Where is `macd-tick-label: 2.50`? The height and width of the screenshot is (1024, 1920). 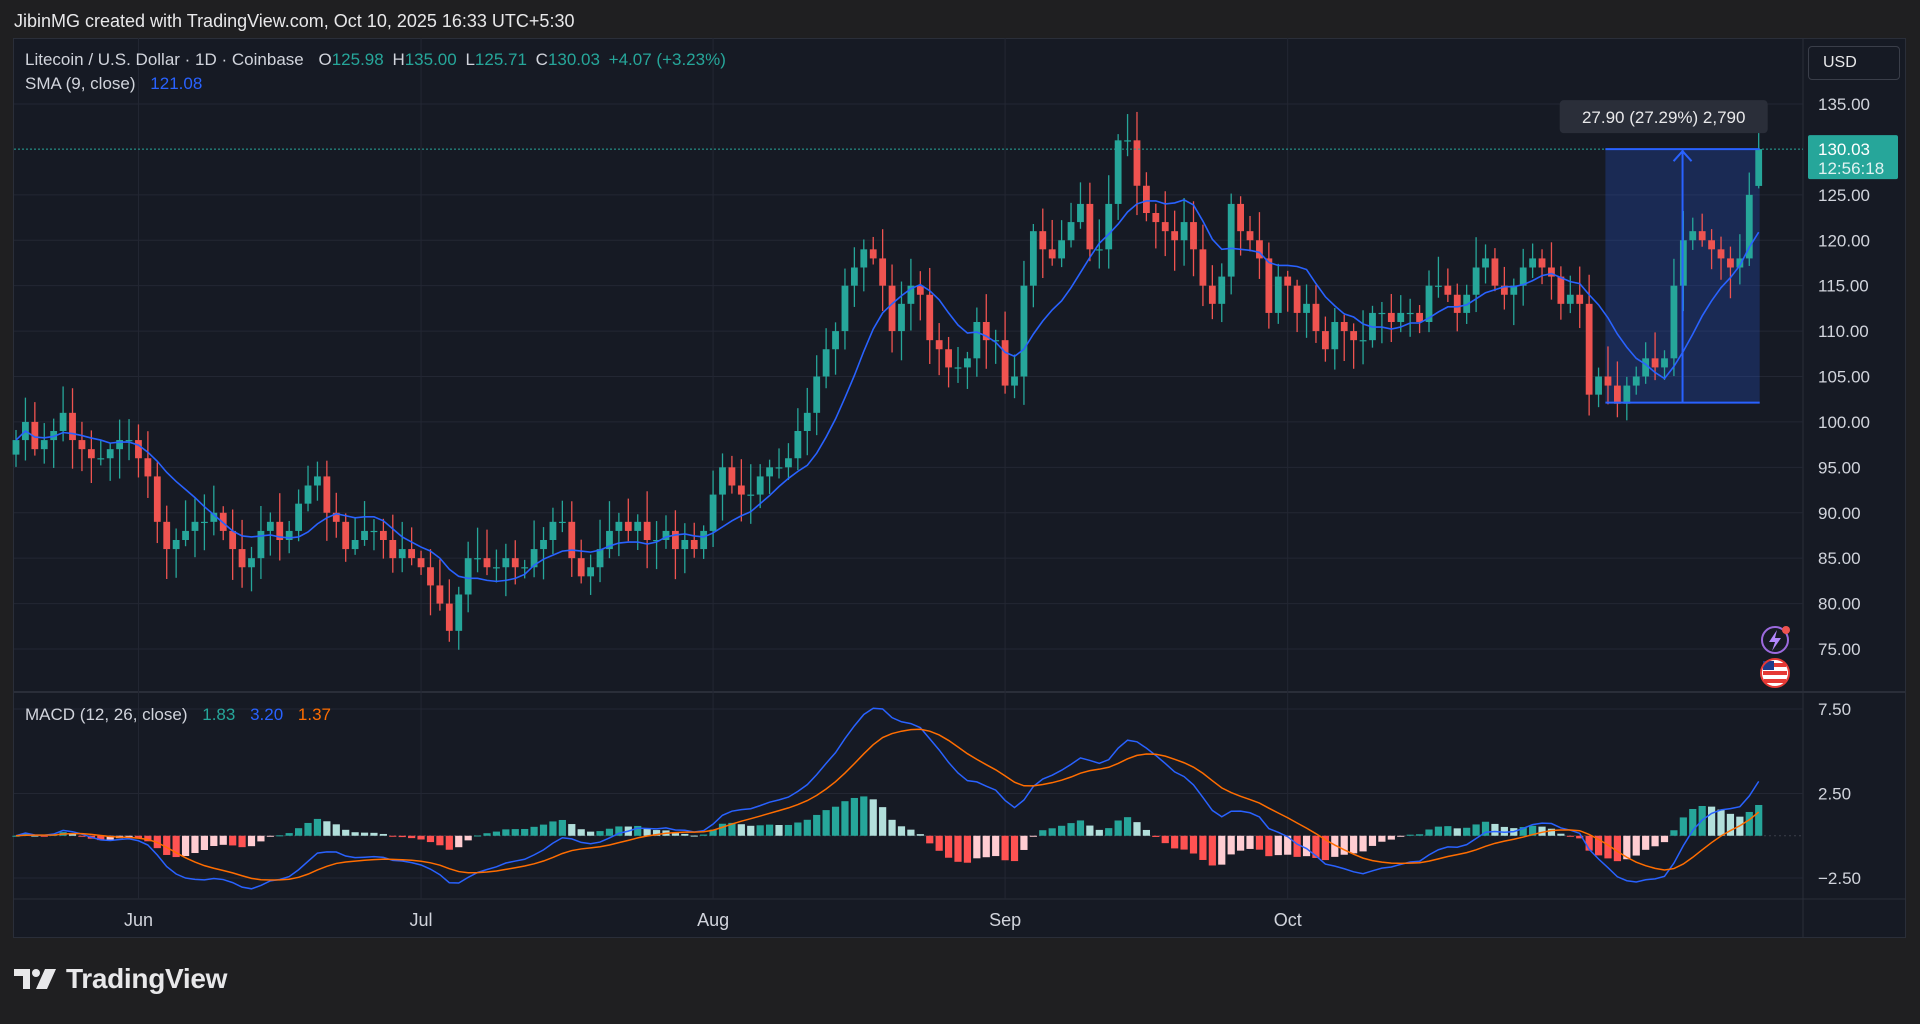 macd-tick-label: 2.50 is located at coordinates (1834, 794).